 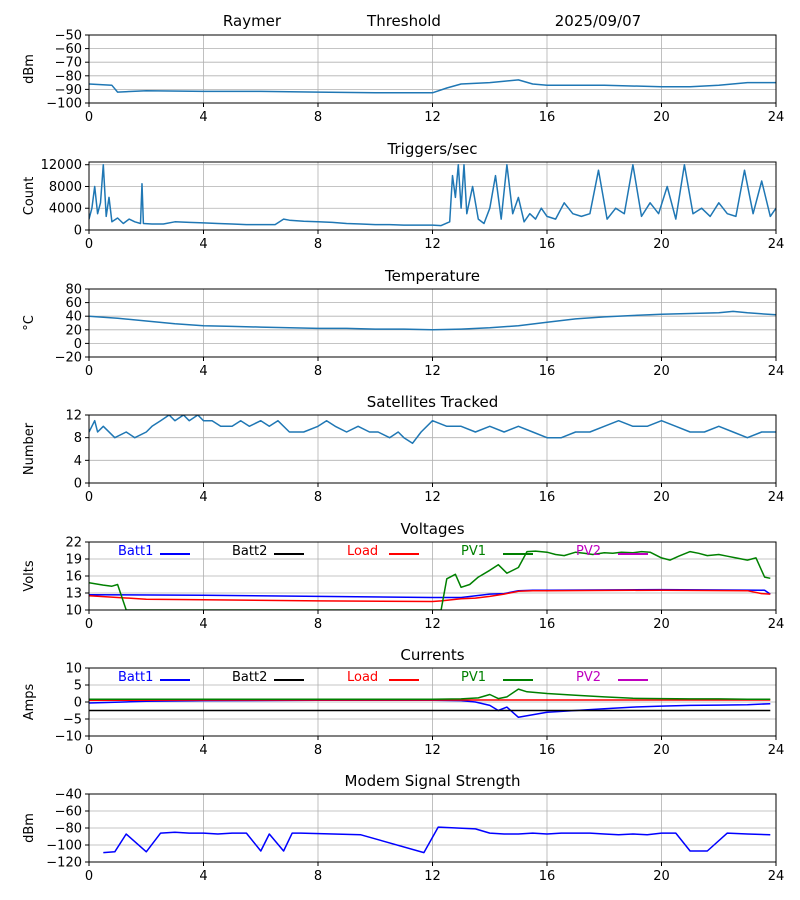 What do you see at coordinates (29, 701) in the screenshot?
I see `y-axis-label: Amps` at bounding box center [29, 701].